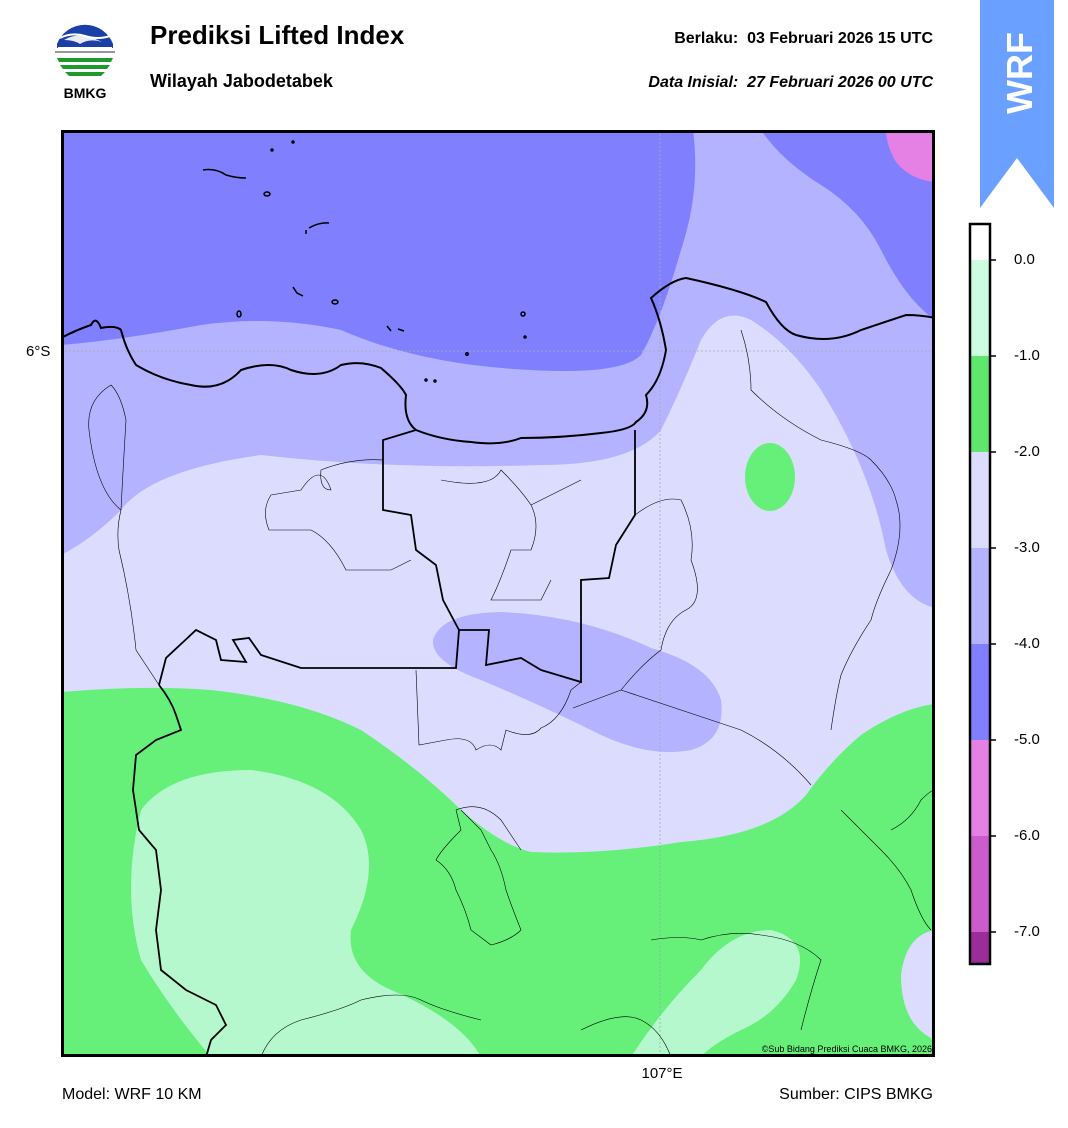 This screenshot has height=1128, width=1068. Describe the element at coordinates (1027, 931) in the screenshot. I see `colorbar-tick-label: -7.0` at that location.